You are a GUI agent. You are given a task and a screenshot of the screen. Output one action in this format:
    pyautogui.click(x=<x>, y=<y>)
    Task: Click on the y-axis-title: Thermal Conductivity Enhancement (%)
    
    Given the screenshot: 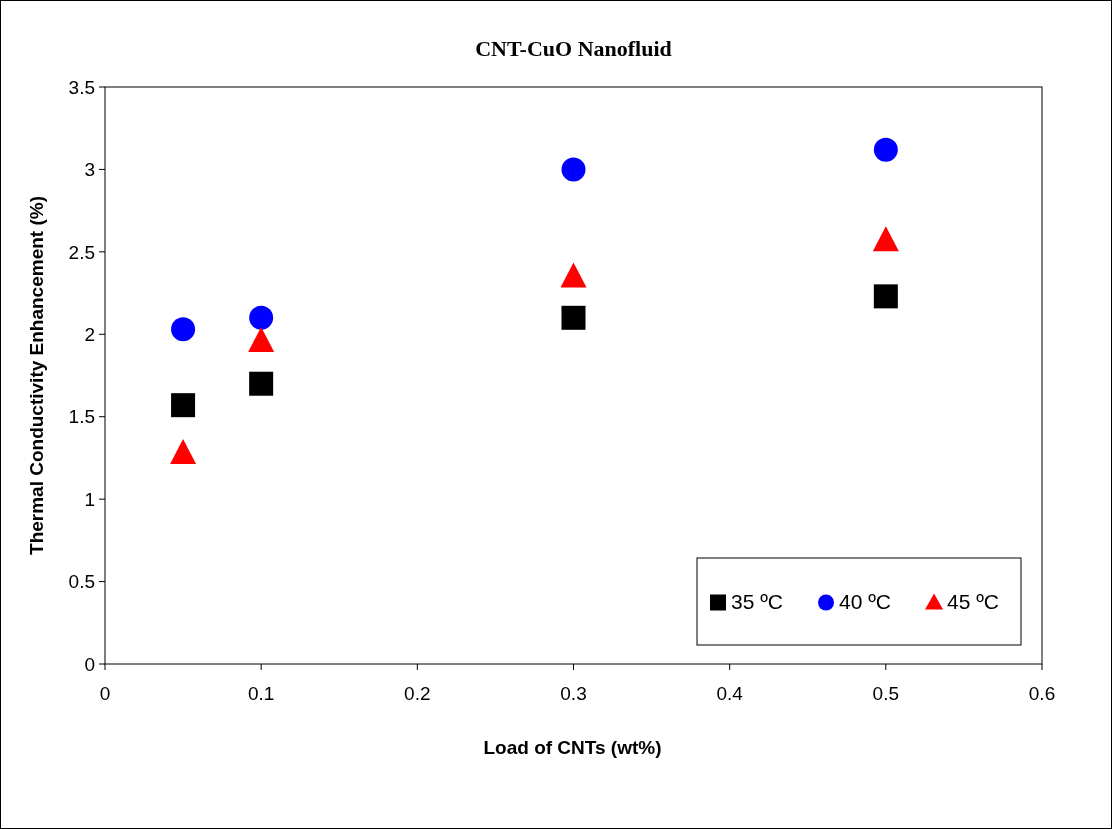 What is the action you would take?
    pyautogui.click(x=36, y=375)
    